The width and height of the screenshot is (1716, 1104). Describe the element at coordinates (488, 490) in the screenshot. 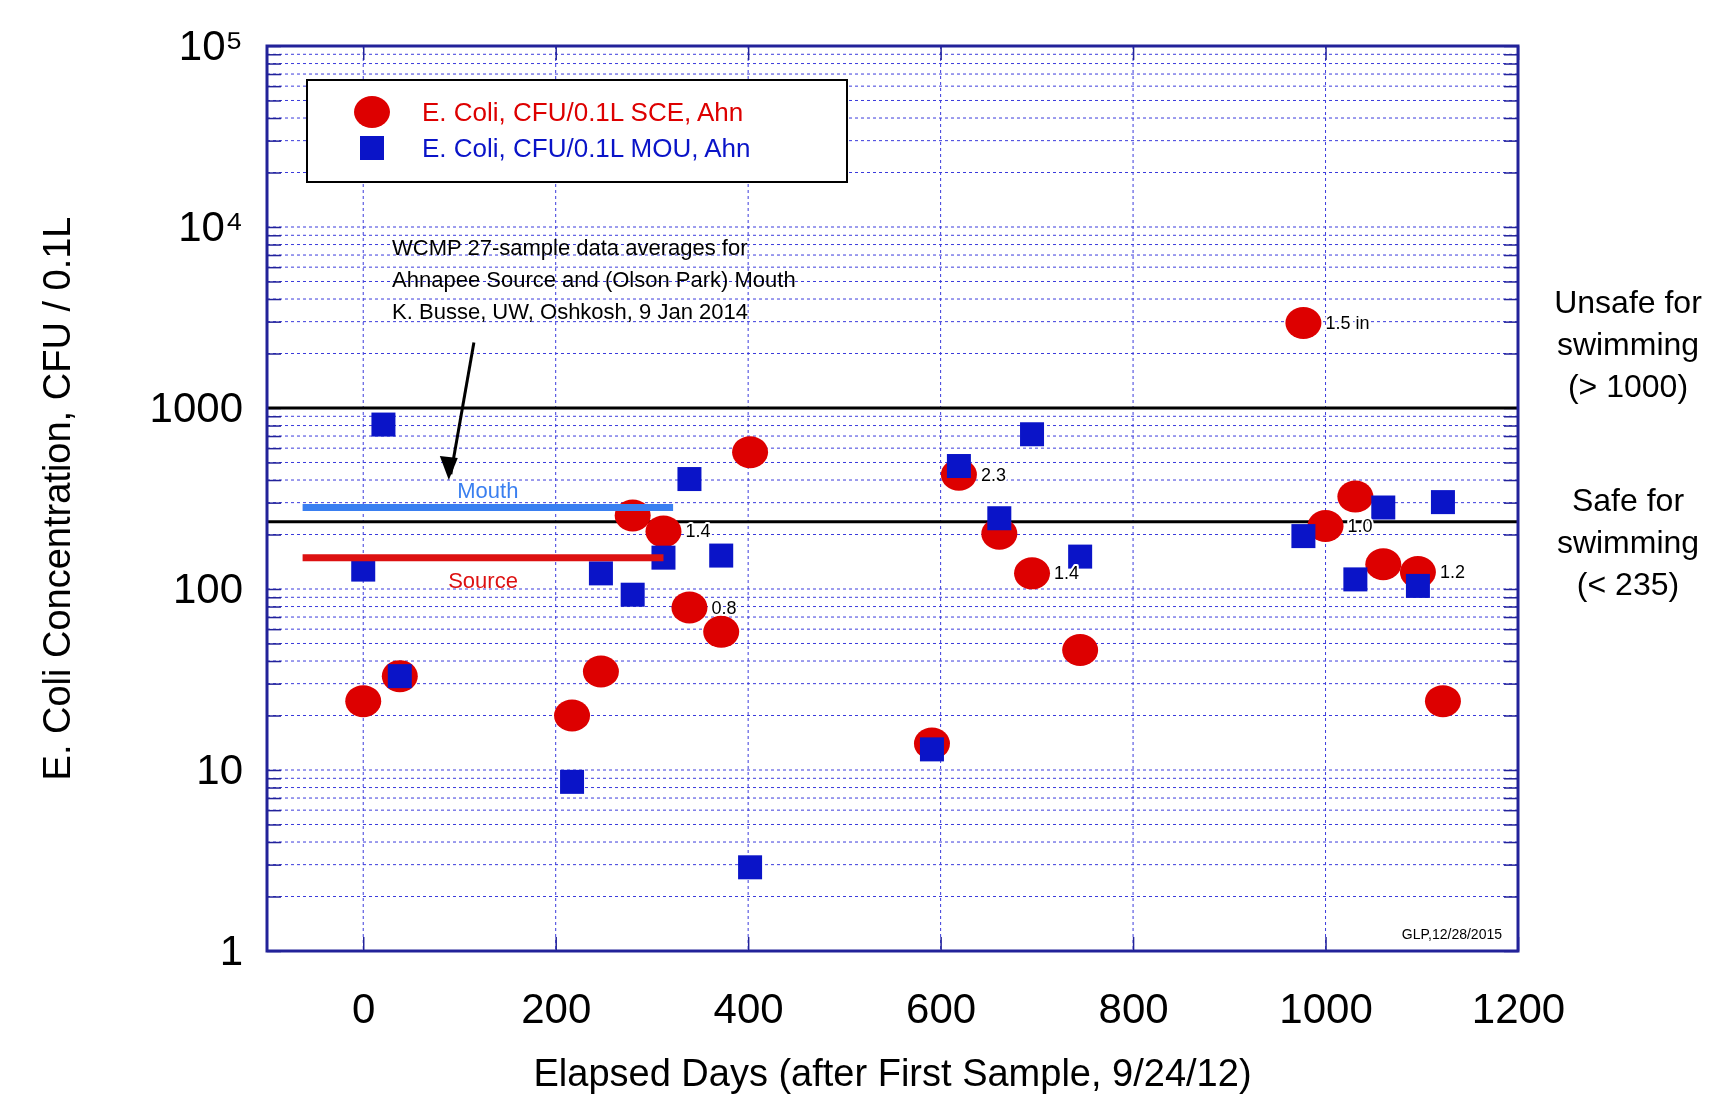

I see `series-label: Mouth` at that location.